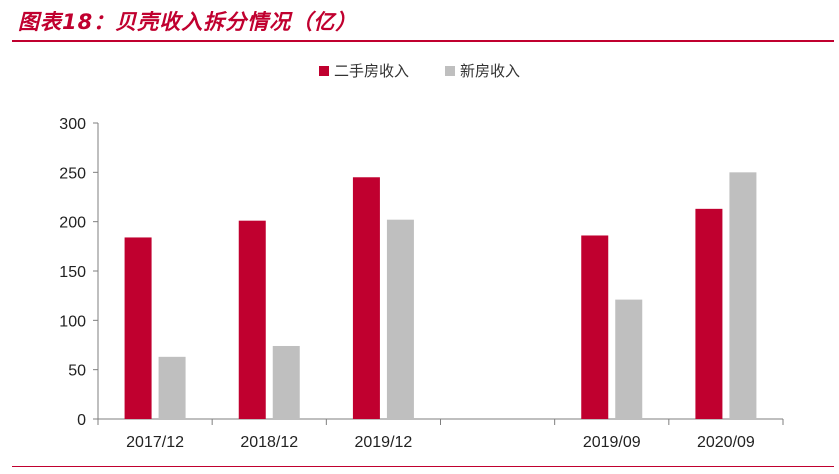 This screenshot has height=474, width=839. What do you see at coordinates (188, 22) in the screenshot?
I see `chart-title: 图表18：贝壳收入拆分情况（亿）` at bounding box center [188, 22].